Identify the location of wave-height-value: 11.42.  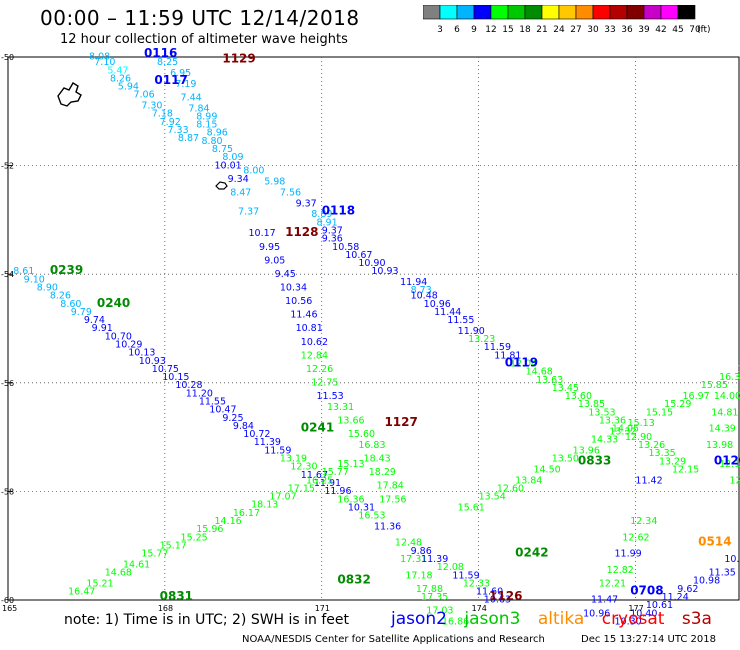
(648, 480).